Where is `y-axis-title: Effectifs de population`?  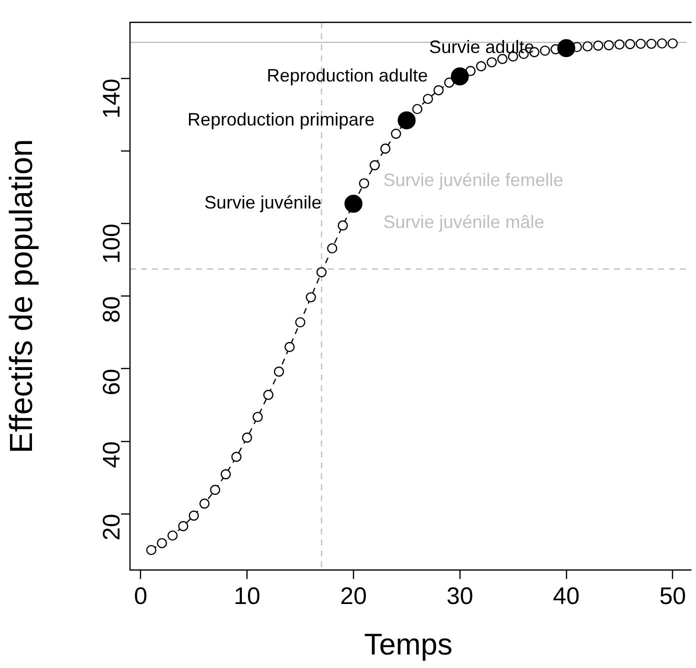 y-axis-title: Effectifs de population is located at coordinates (21, 296).